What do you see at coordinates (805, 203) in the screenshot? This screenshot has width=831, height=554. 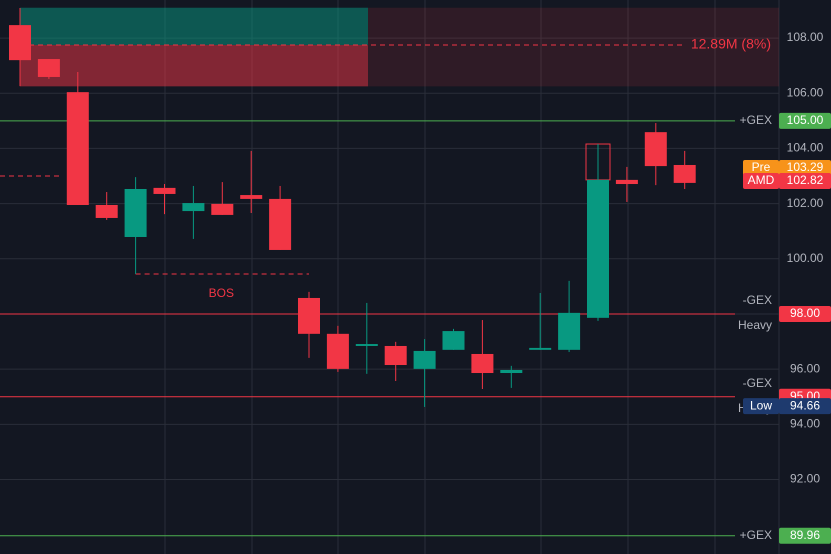 I see `y-tick-label: 102.00` at bounding box center [805, 203].